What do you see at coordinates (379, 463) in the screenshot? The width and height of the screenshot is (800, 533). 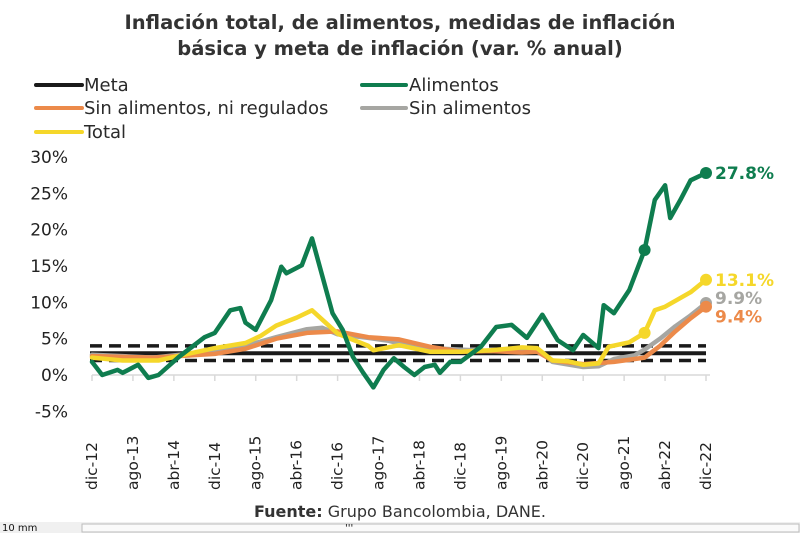 I see `x-tick-label: ago-17` at bounding box center [379, 463].